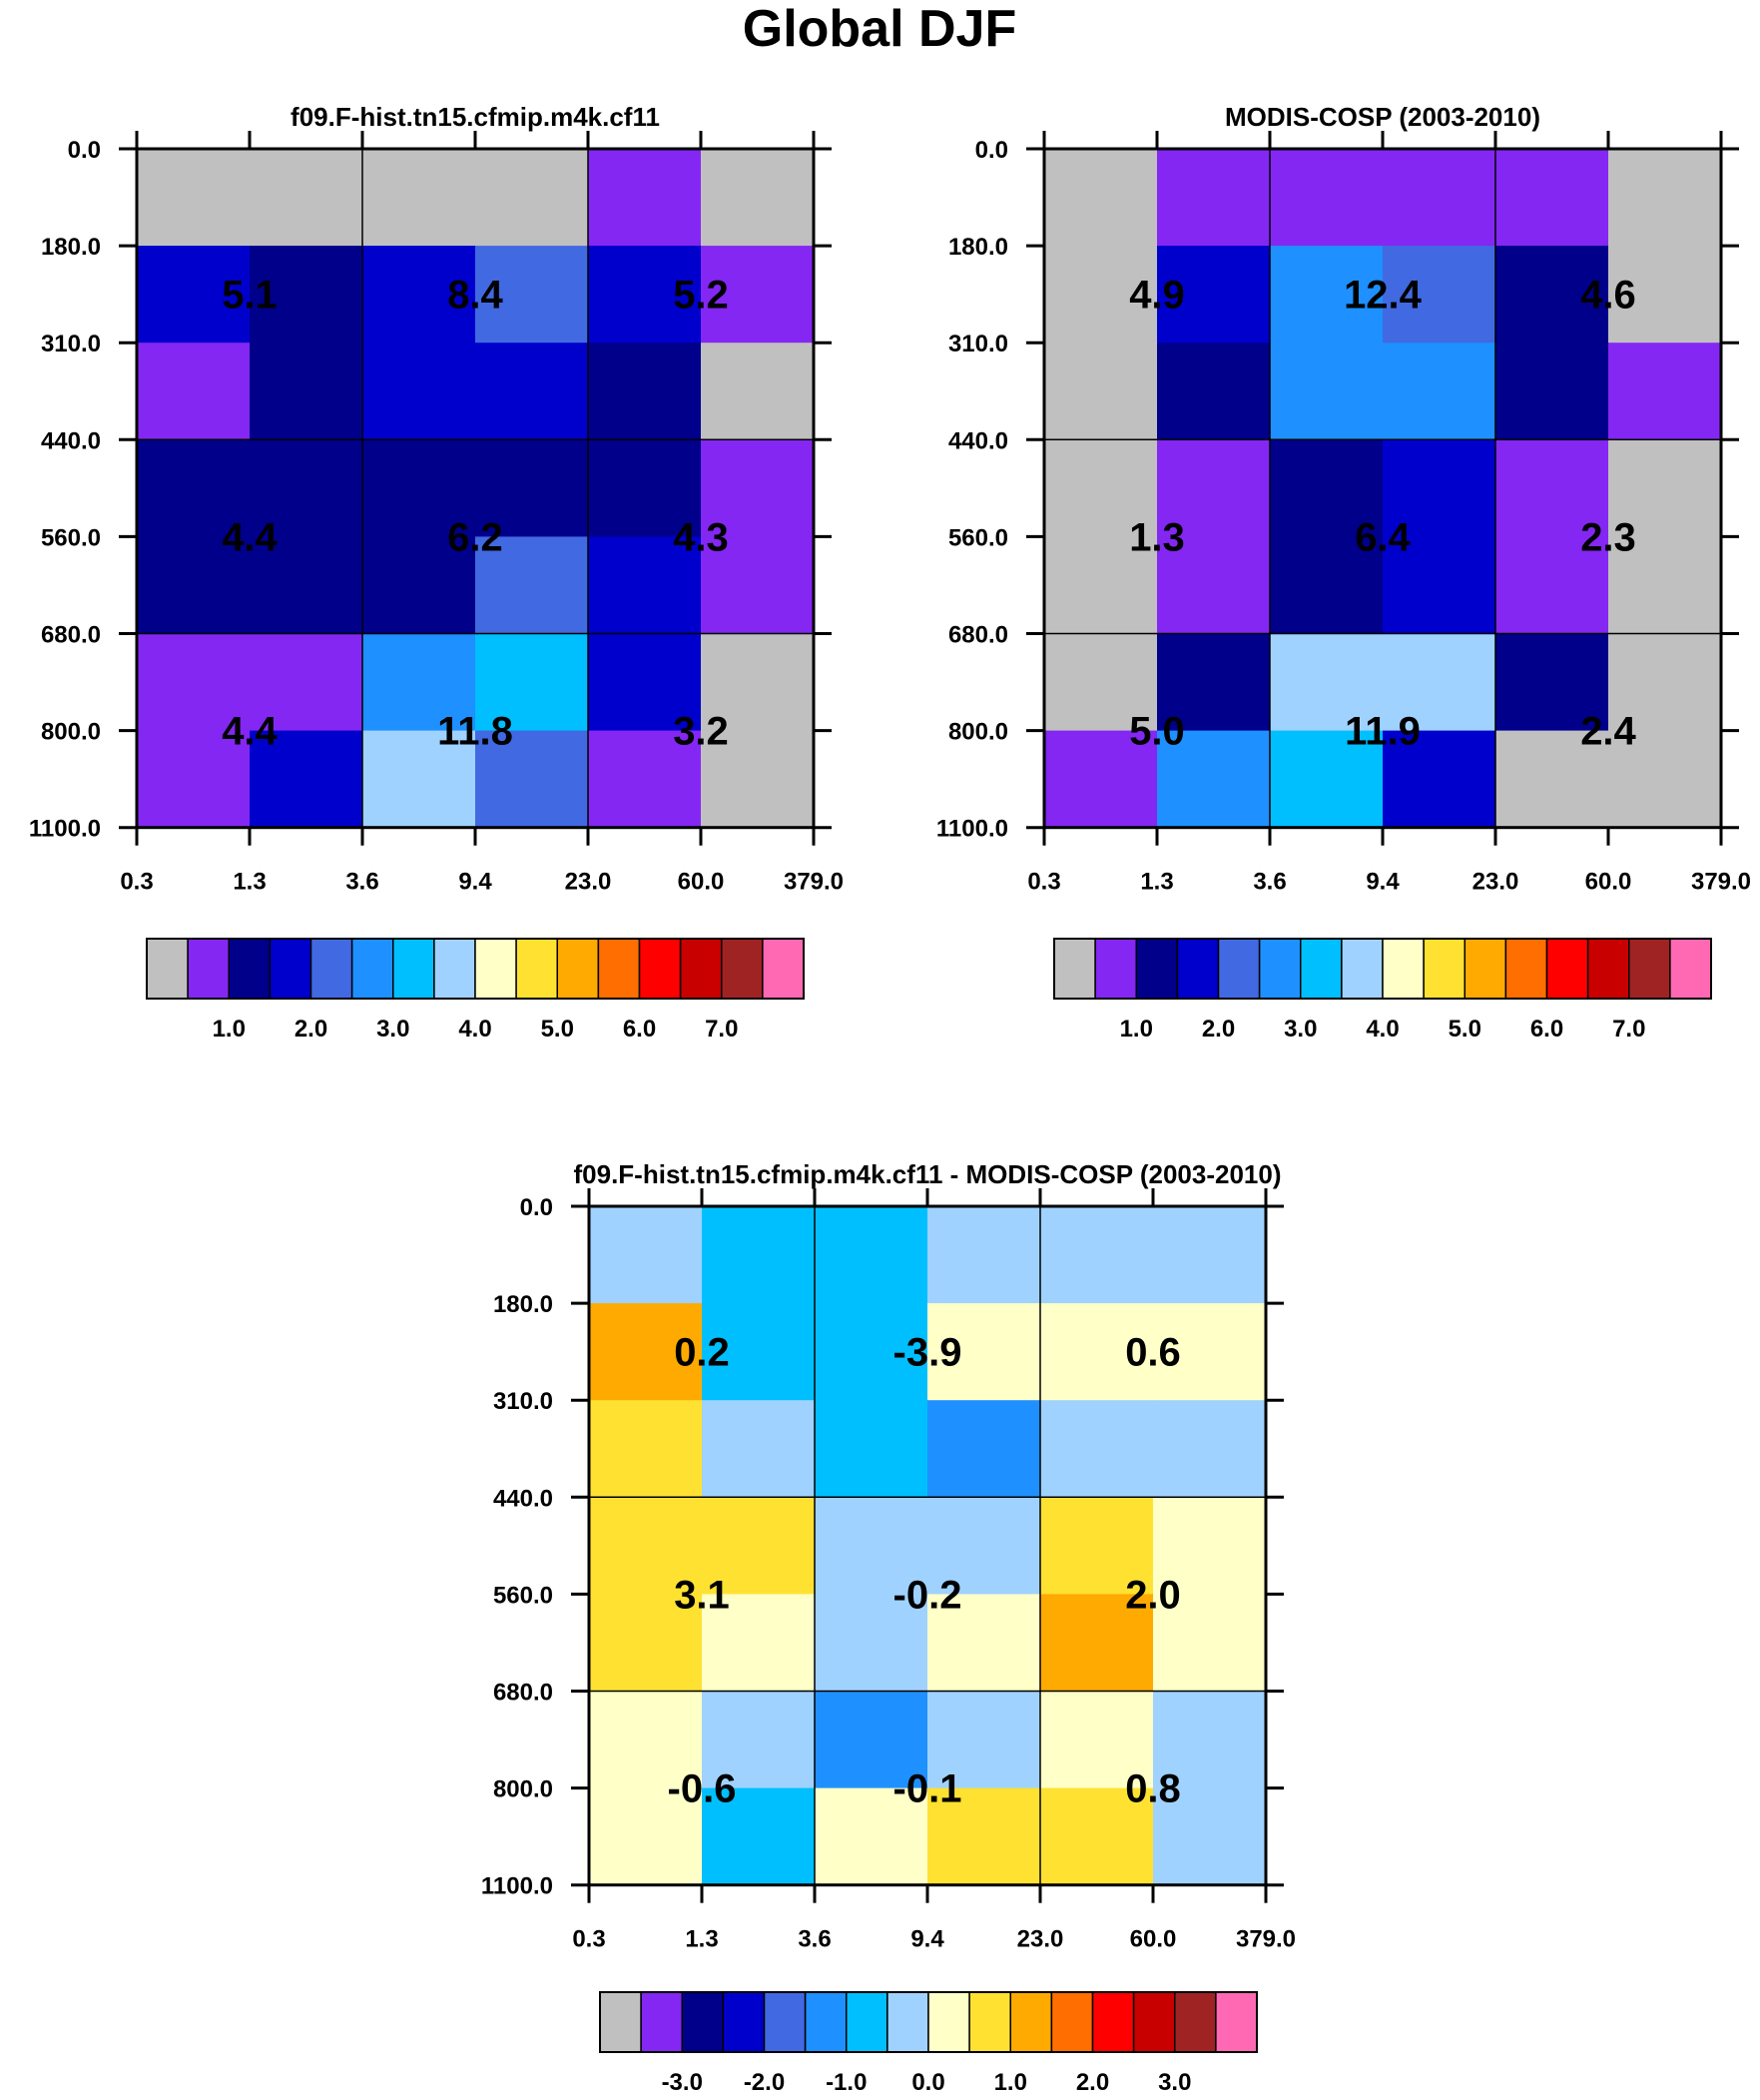 Image resolution: width=1760 pixels, height=2100 pixels. What do you see at coordinates (1608, 732) in the screenshot?
I see `cell-value-label: 2.4` at bounding box center [1608, 732].